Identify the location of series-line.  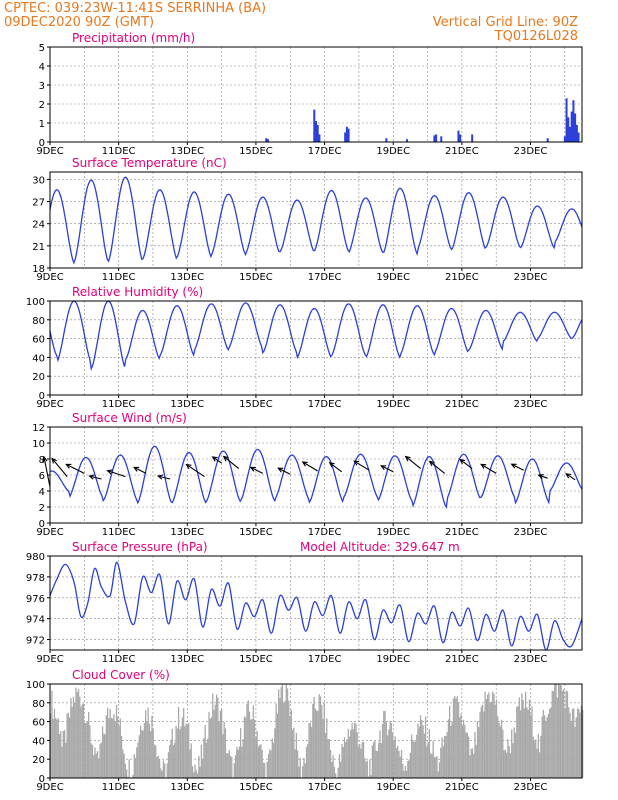
(316, 220).